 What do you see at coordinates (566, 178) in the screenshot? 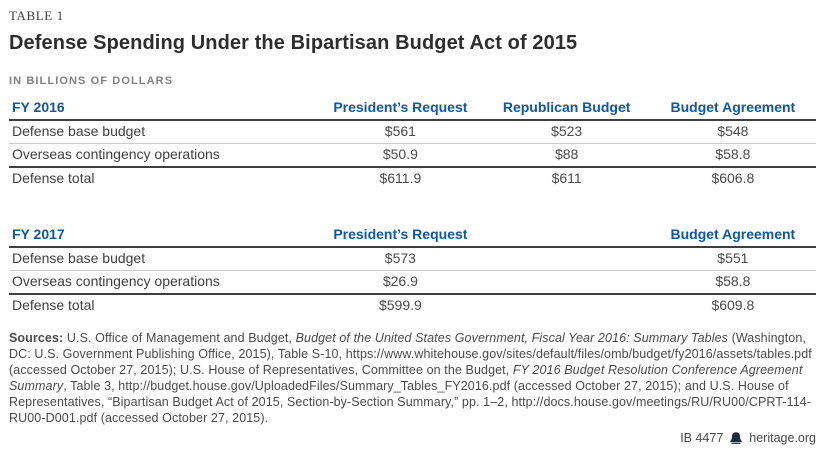
I see `value-cell: $611` at bounding box center [566, 178].